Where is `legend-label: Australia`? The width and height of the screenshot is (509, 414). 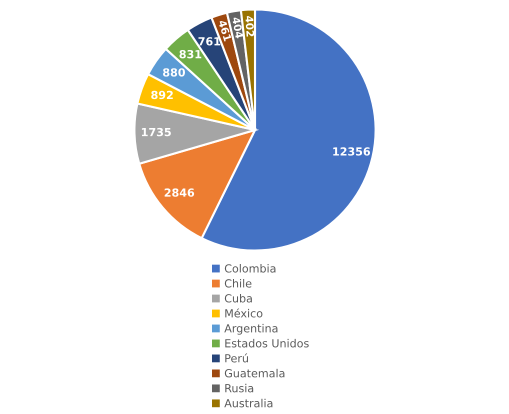
legend-label: Australia is located at coordinates (248, 403).